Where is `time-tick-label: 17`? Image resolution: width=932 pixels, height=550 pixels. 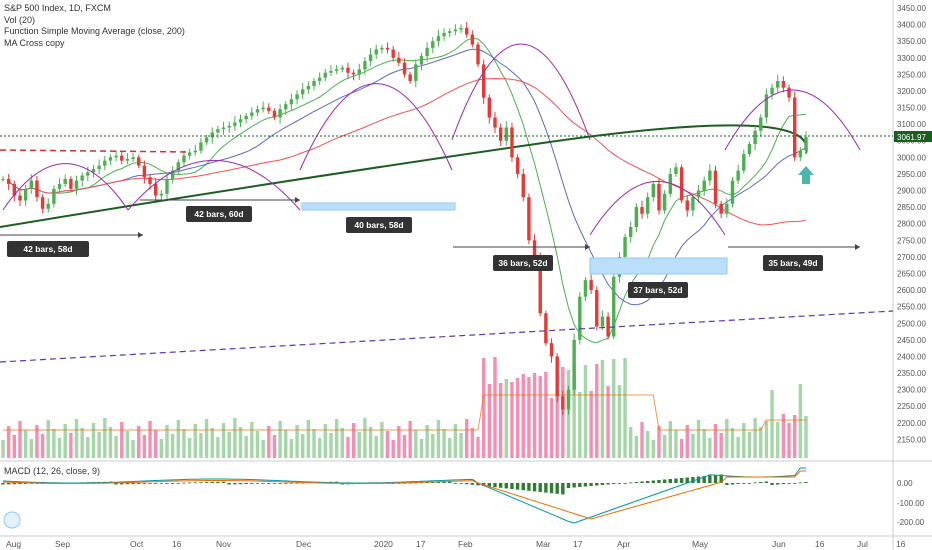 time-tick-label: 17 is located at coordinates (578, 544).